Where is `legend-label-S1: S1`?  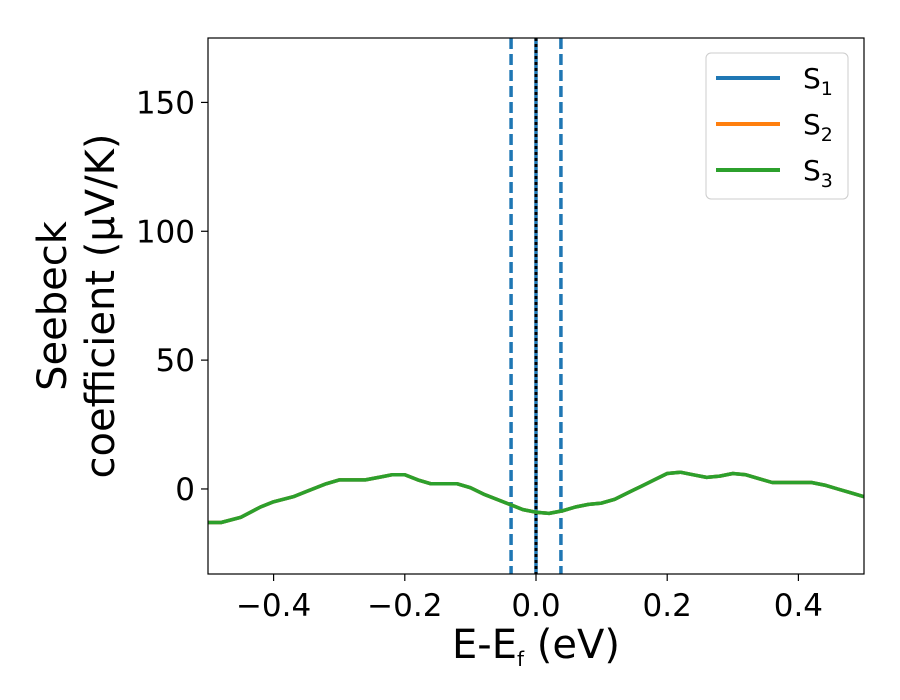
legend-label-S1: S1 is located at coordinates (818, 81).